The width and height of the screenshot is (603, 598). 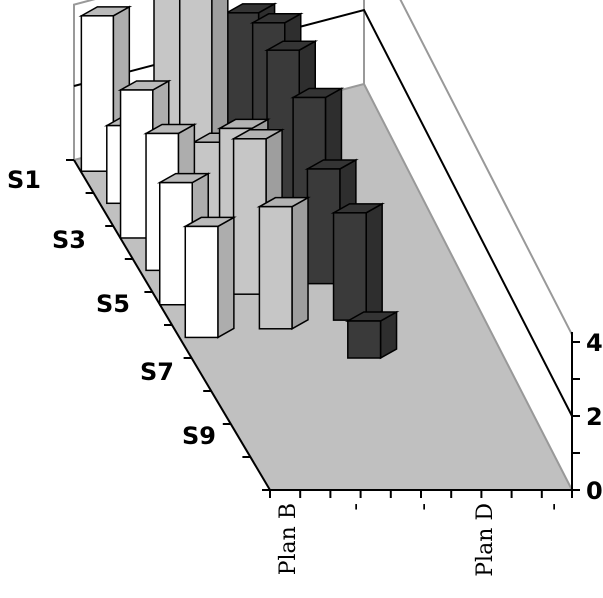 What do you see at coordinates (594, 343) in the screenshot?
I see `z-tick-label: 4` at bounding box center [594, 343].